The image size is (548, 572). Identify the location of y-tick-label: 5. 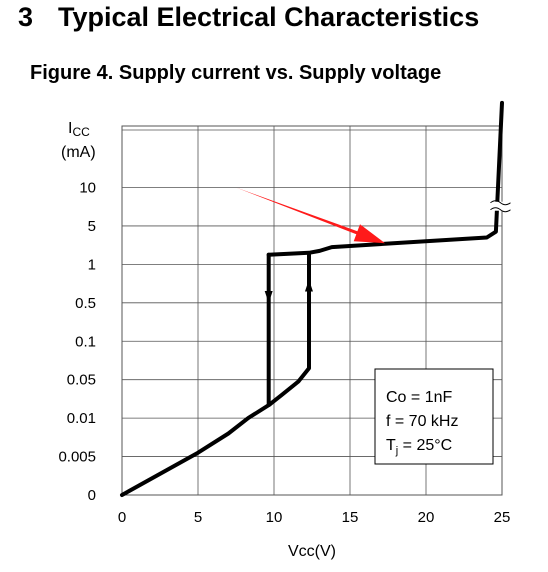
(92, 226).